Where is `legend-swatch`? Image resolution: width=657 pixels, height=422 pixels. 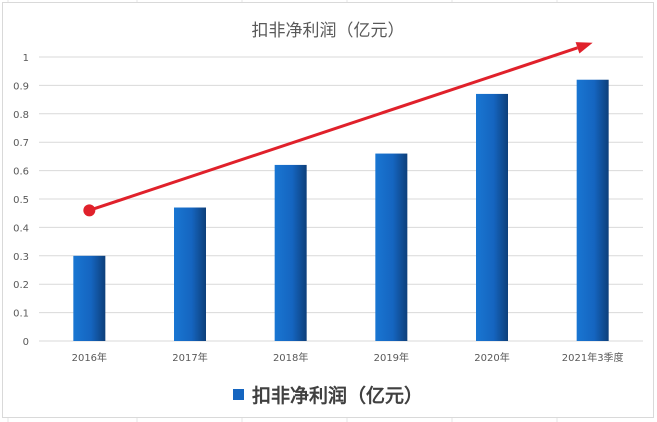
legend-swatch is located at coordinates (238, 394).